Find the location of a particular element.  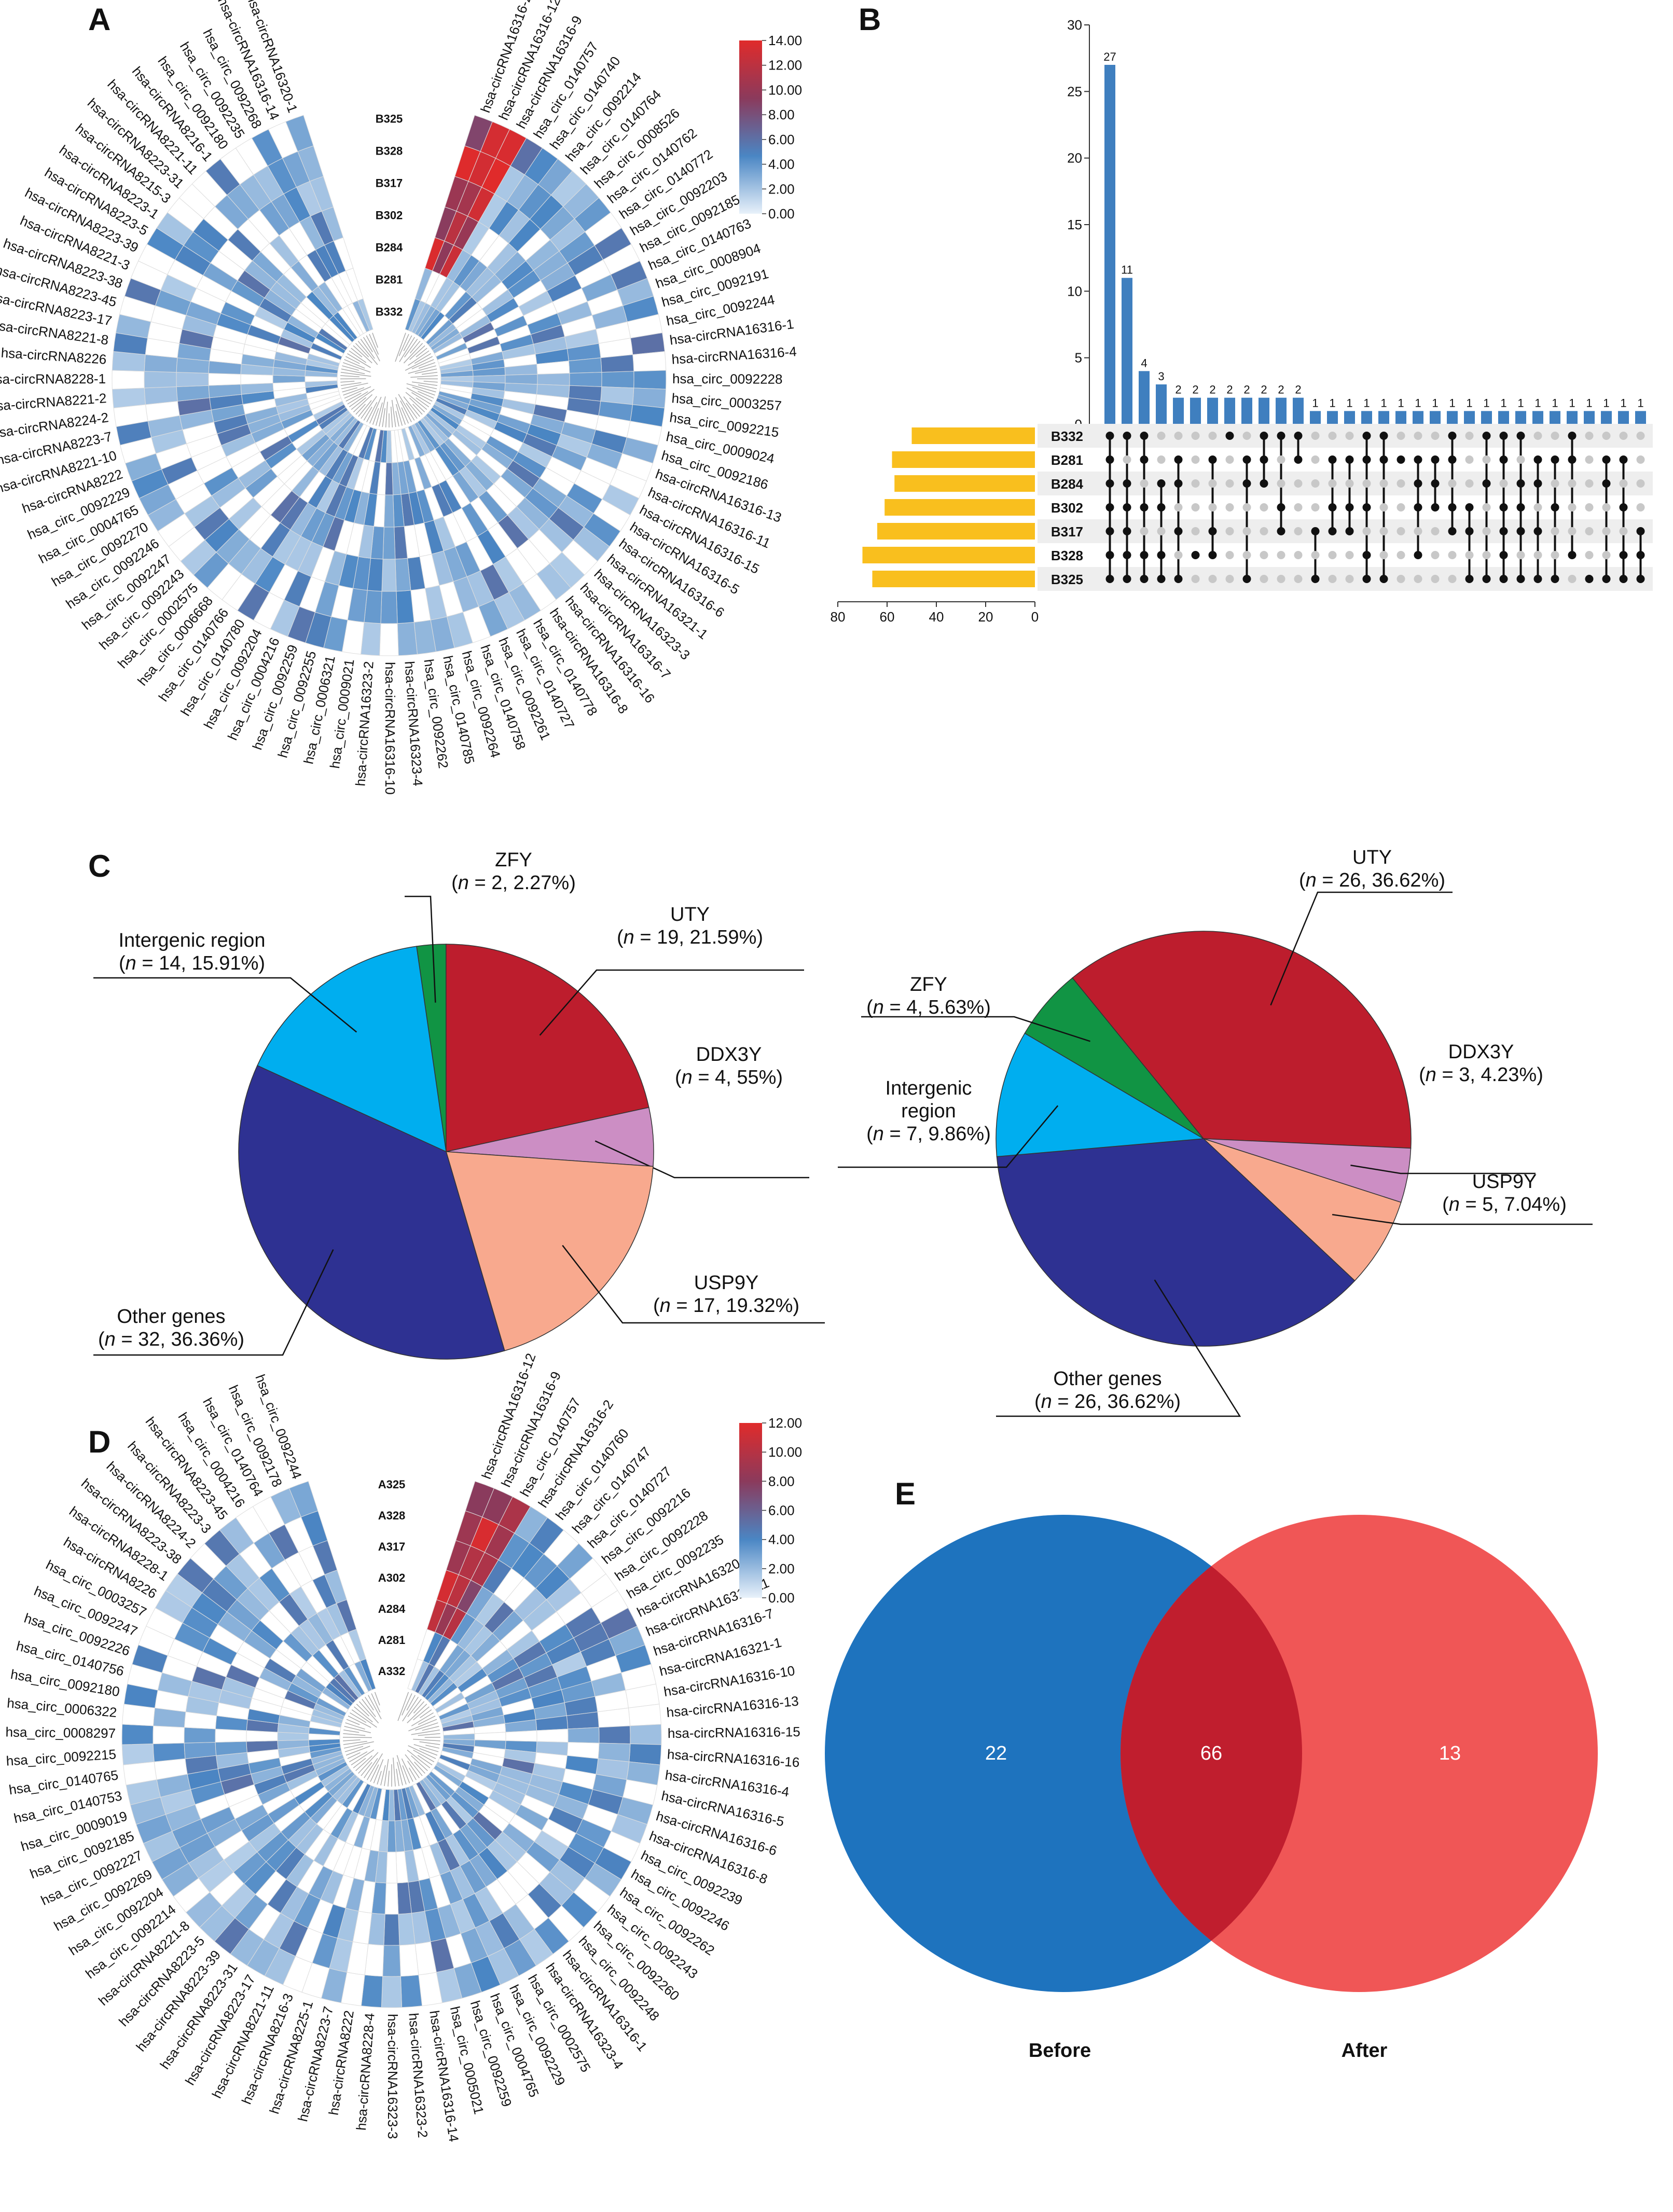

pie-slice-name: DDX3Y is located at coordinates (729, 1055).